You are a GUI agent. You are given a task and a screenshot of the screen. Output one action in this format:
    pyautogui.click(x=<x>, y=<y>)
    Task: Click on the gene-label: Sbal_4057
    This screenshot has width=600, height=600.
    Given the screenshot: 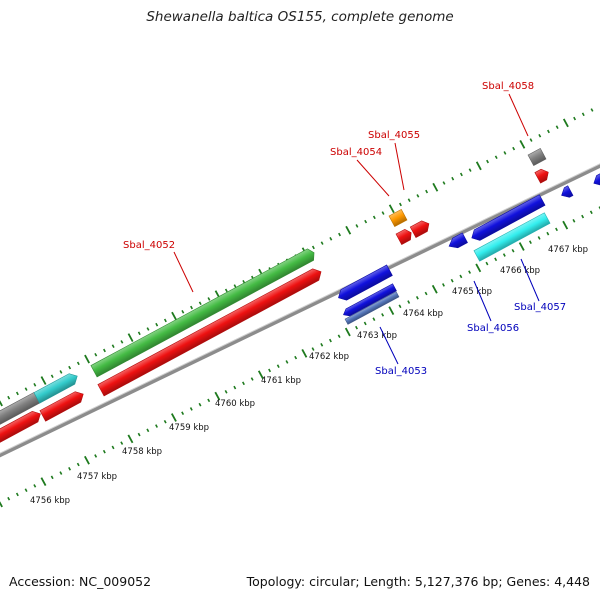 What is the action you would take?
    pyautogui.click(x=540, y=307)
    